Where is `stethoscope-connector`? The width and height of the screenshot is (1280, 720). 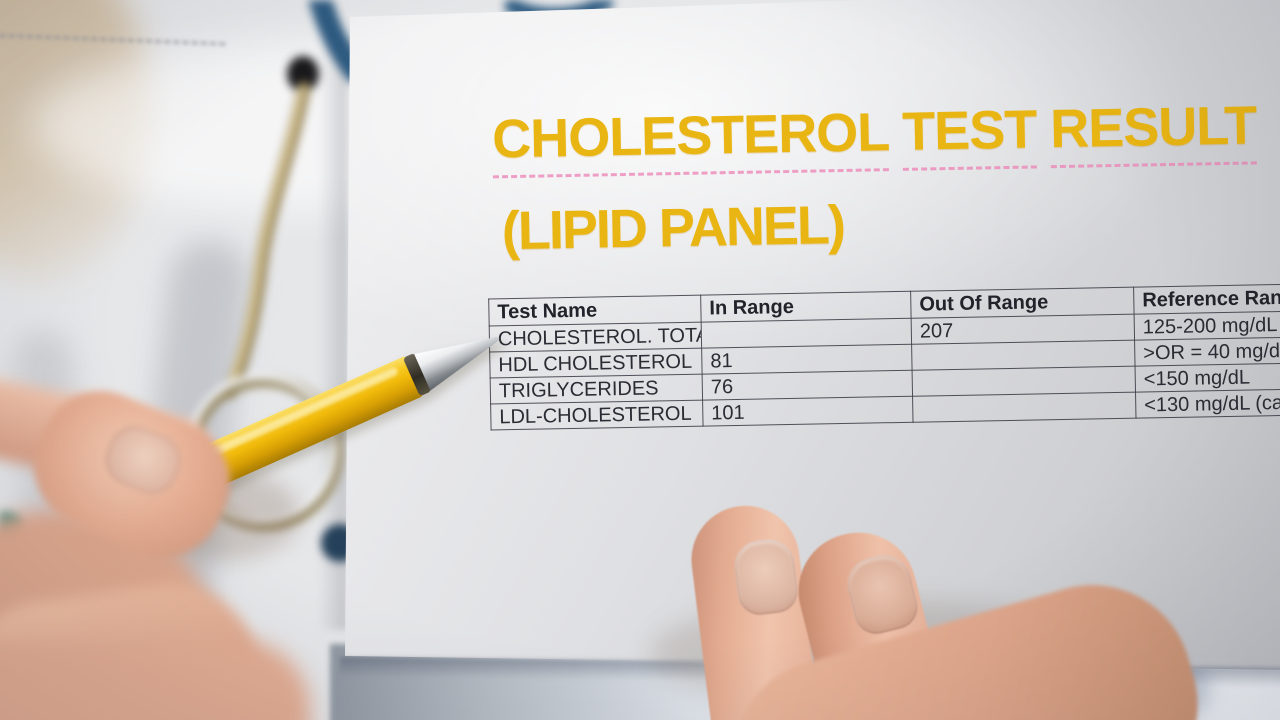 stethoscope-connector is located at coordinates (303, 74).